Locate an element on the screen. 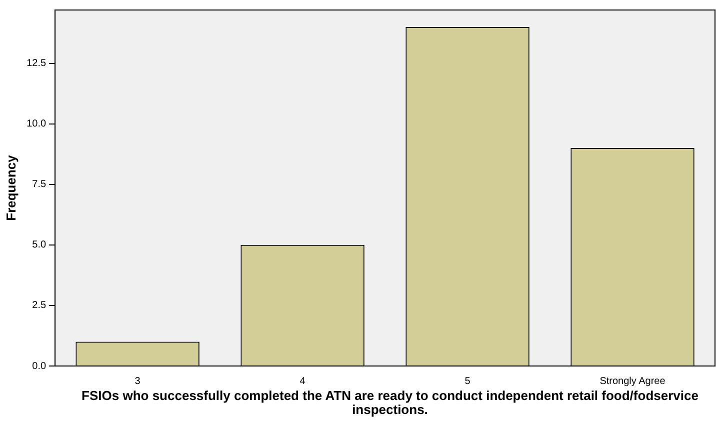 The image size is (725, 432). x-tick-label: 5 is located at coordinates (467, 381).